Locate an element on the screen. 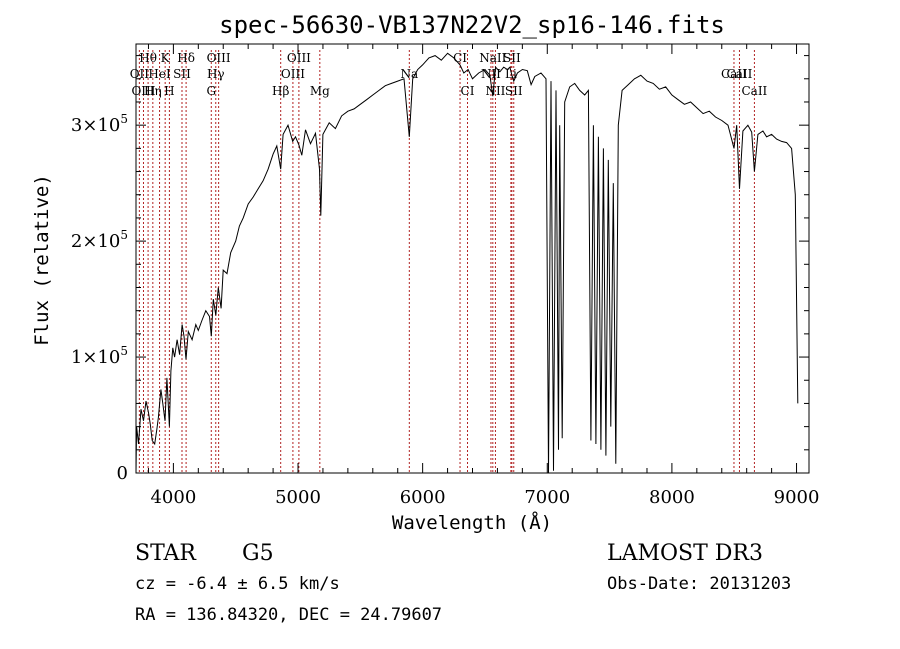 The height and width of the screenshot is (649, 900). marker-label-naii: NaII is located at coordinates (492, 58).